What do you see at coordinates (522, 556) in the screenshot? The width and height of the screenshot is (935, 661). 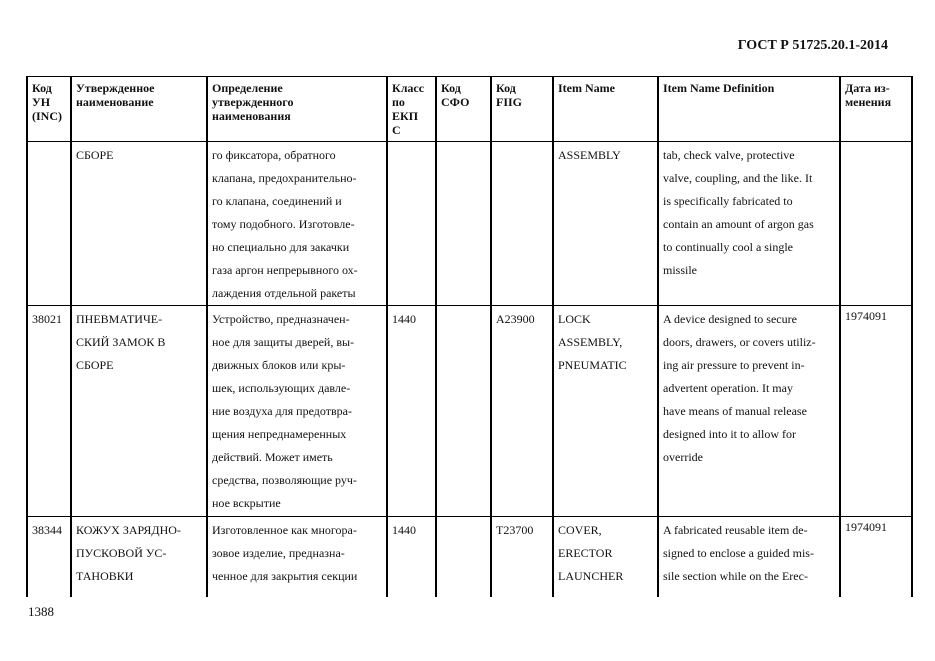 I see `cell-fiig: T23700` at bounding box center [522, 556].